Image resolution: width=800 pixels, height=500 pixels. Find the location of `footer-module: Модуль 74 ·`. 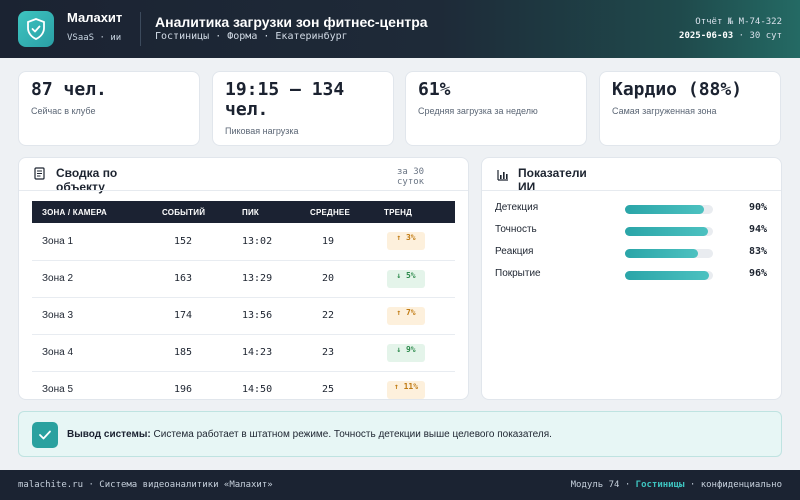

footer-module: Модуль 74 · is located at coordinates (600, 485).